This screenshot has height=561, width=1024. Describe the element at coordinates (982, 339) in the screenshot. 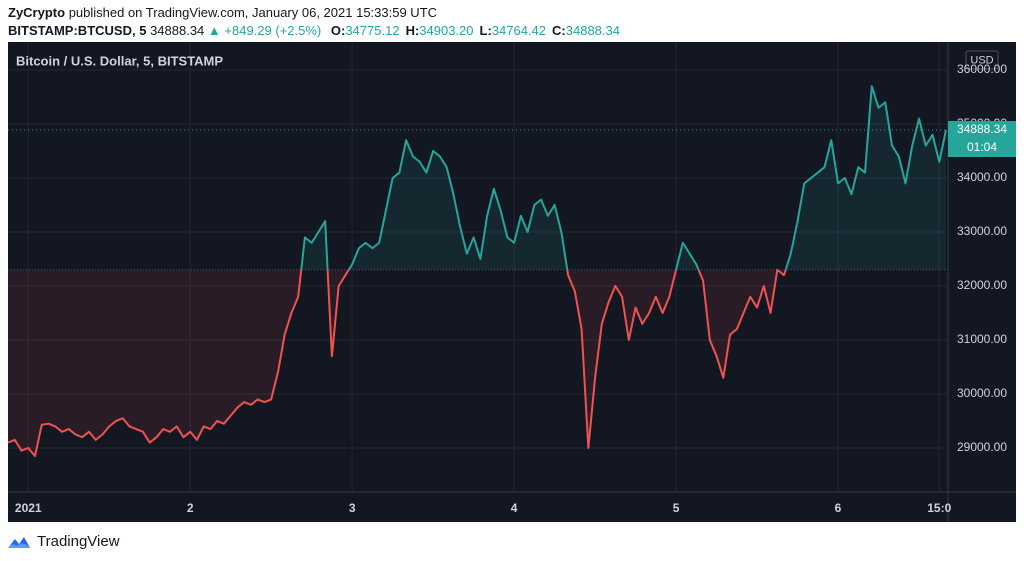

I see `y-tick-label: 31000.00` at that location.